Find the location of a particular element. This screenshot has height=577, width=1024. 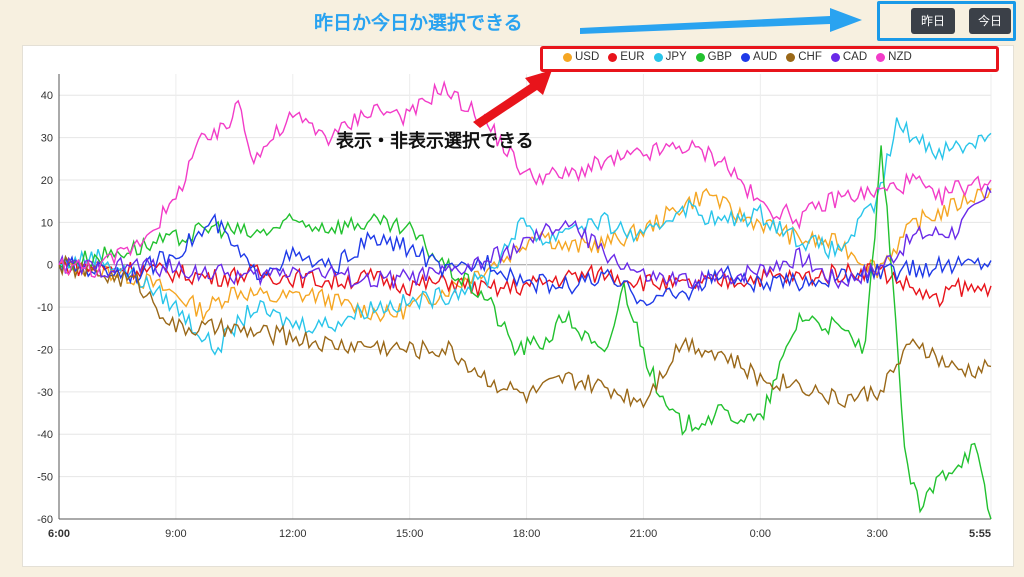

legend-item-chf: CHF is located at coordinates (804, 57).